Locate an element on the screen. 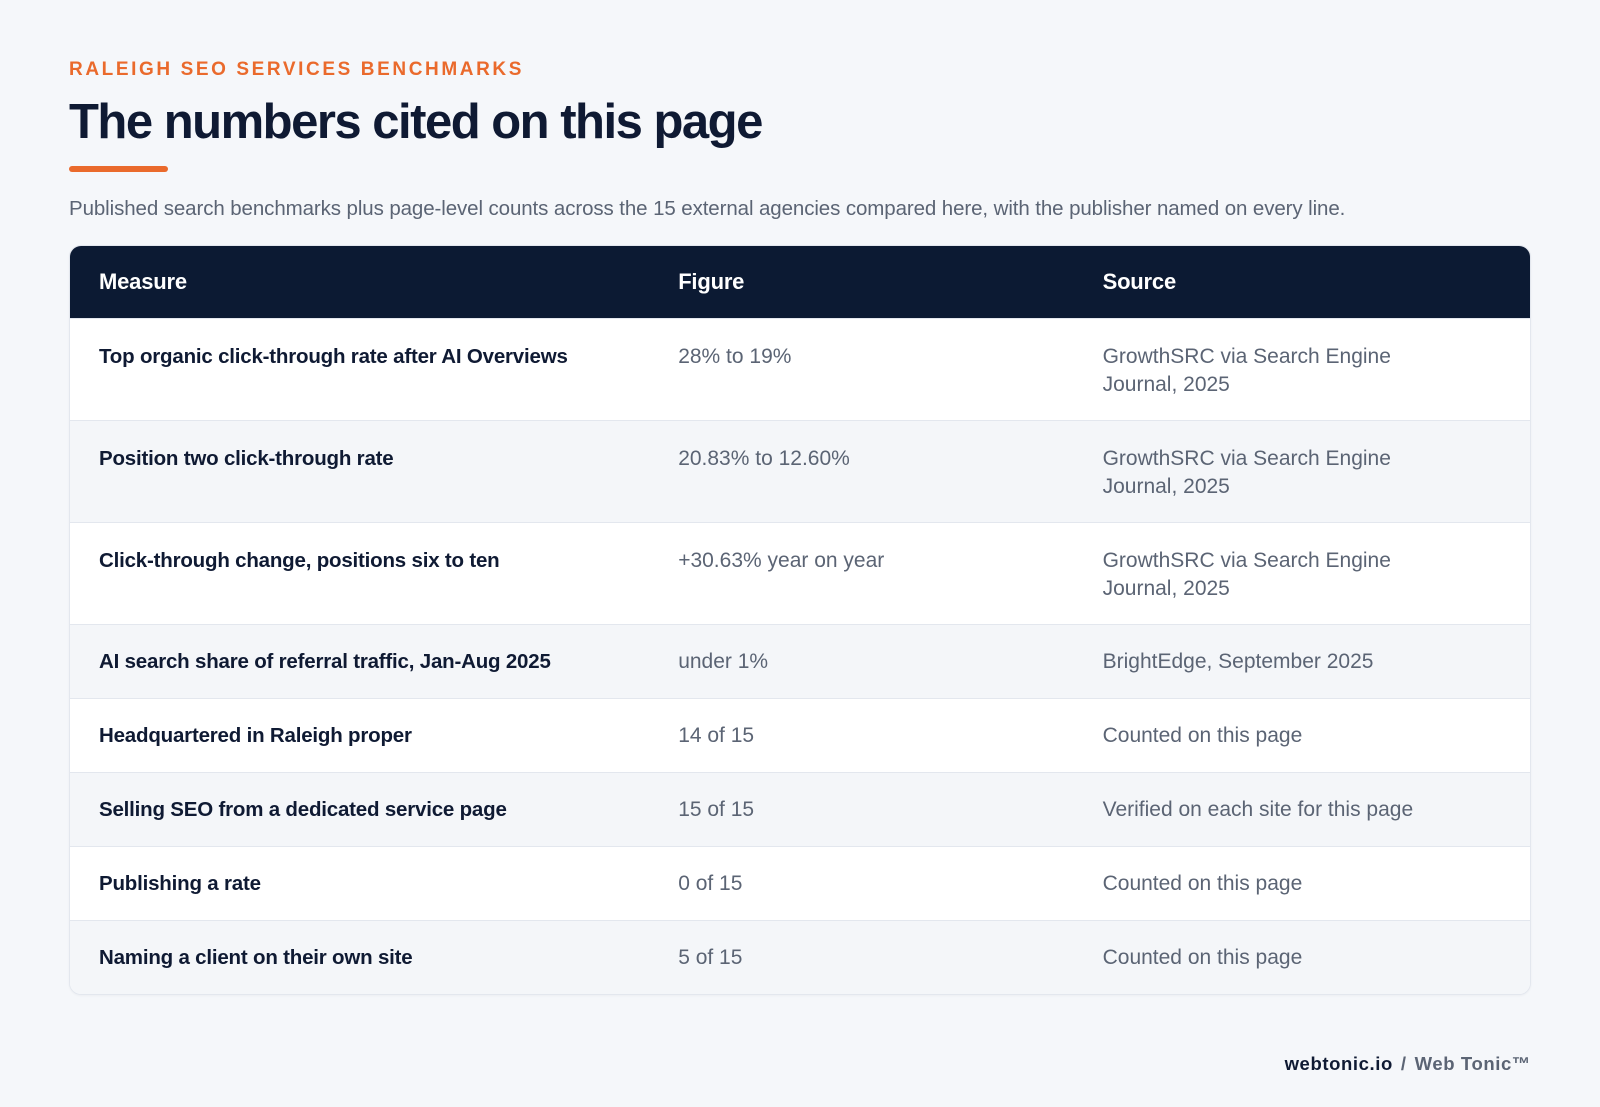 Image resolution: width=1600 pixels, height=1107 pixels. figure-cell: +30.63% year on year is located at coordinates (781, 560).